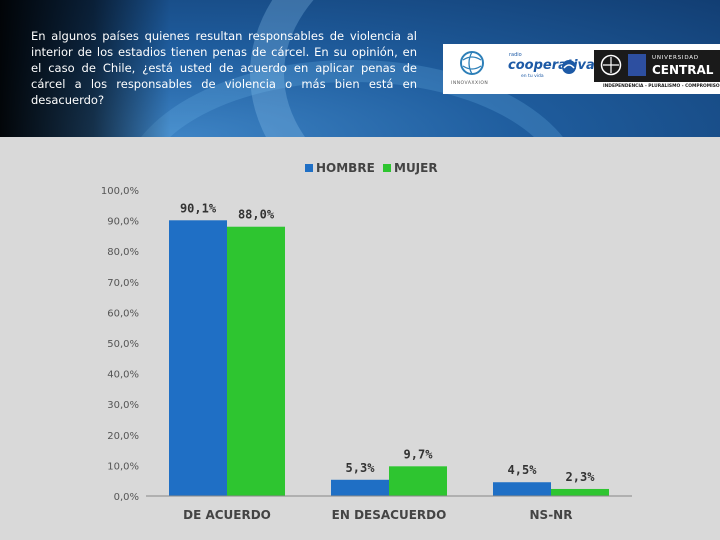 This screenshot has height=540, width=720. Describe the element at coordinates (551, 515) in the screenshot. I see `x-category-label: NS-NR` at that location.